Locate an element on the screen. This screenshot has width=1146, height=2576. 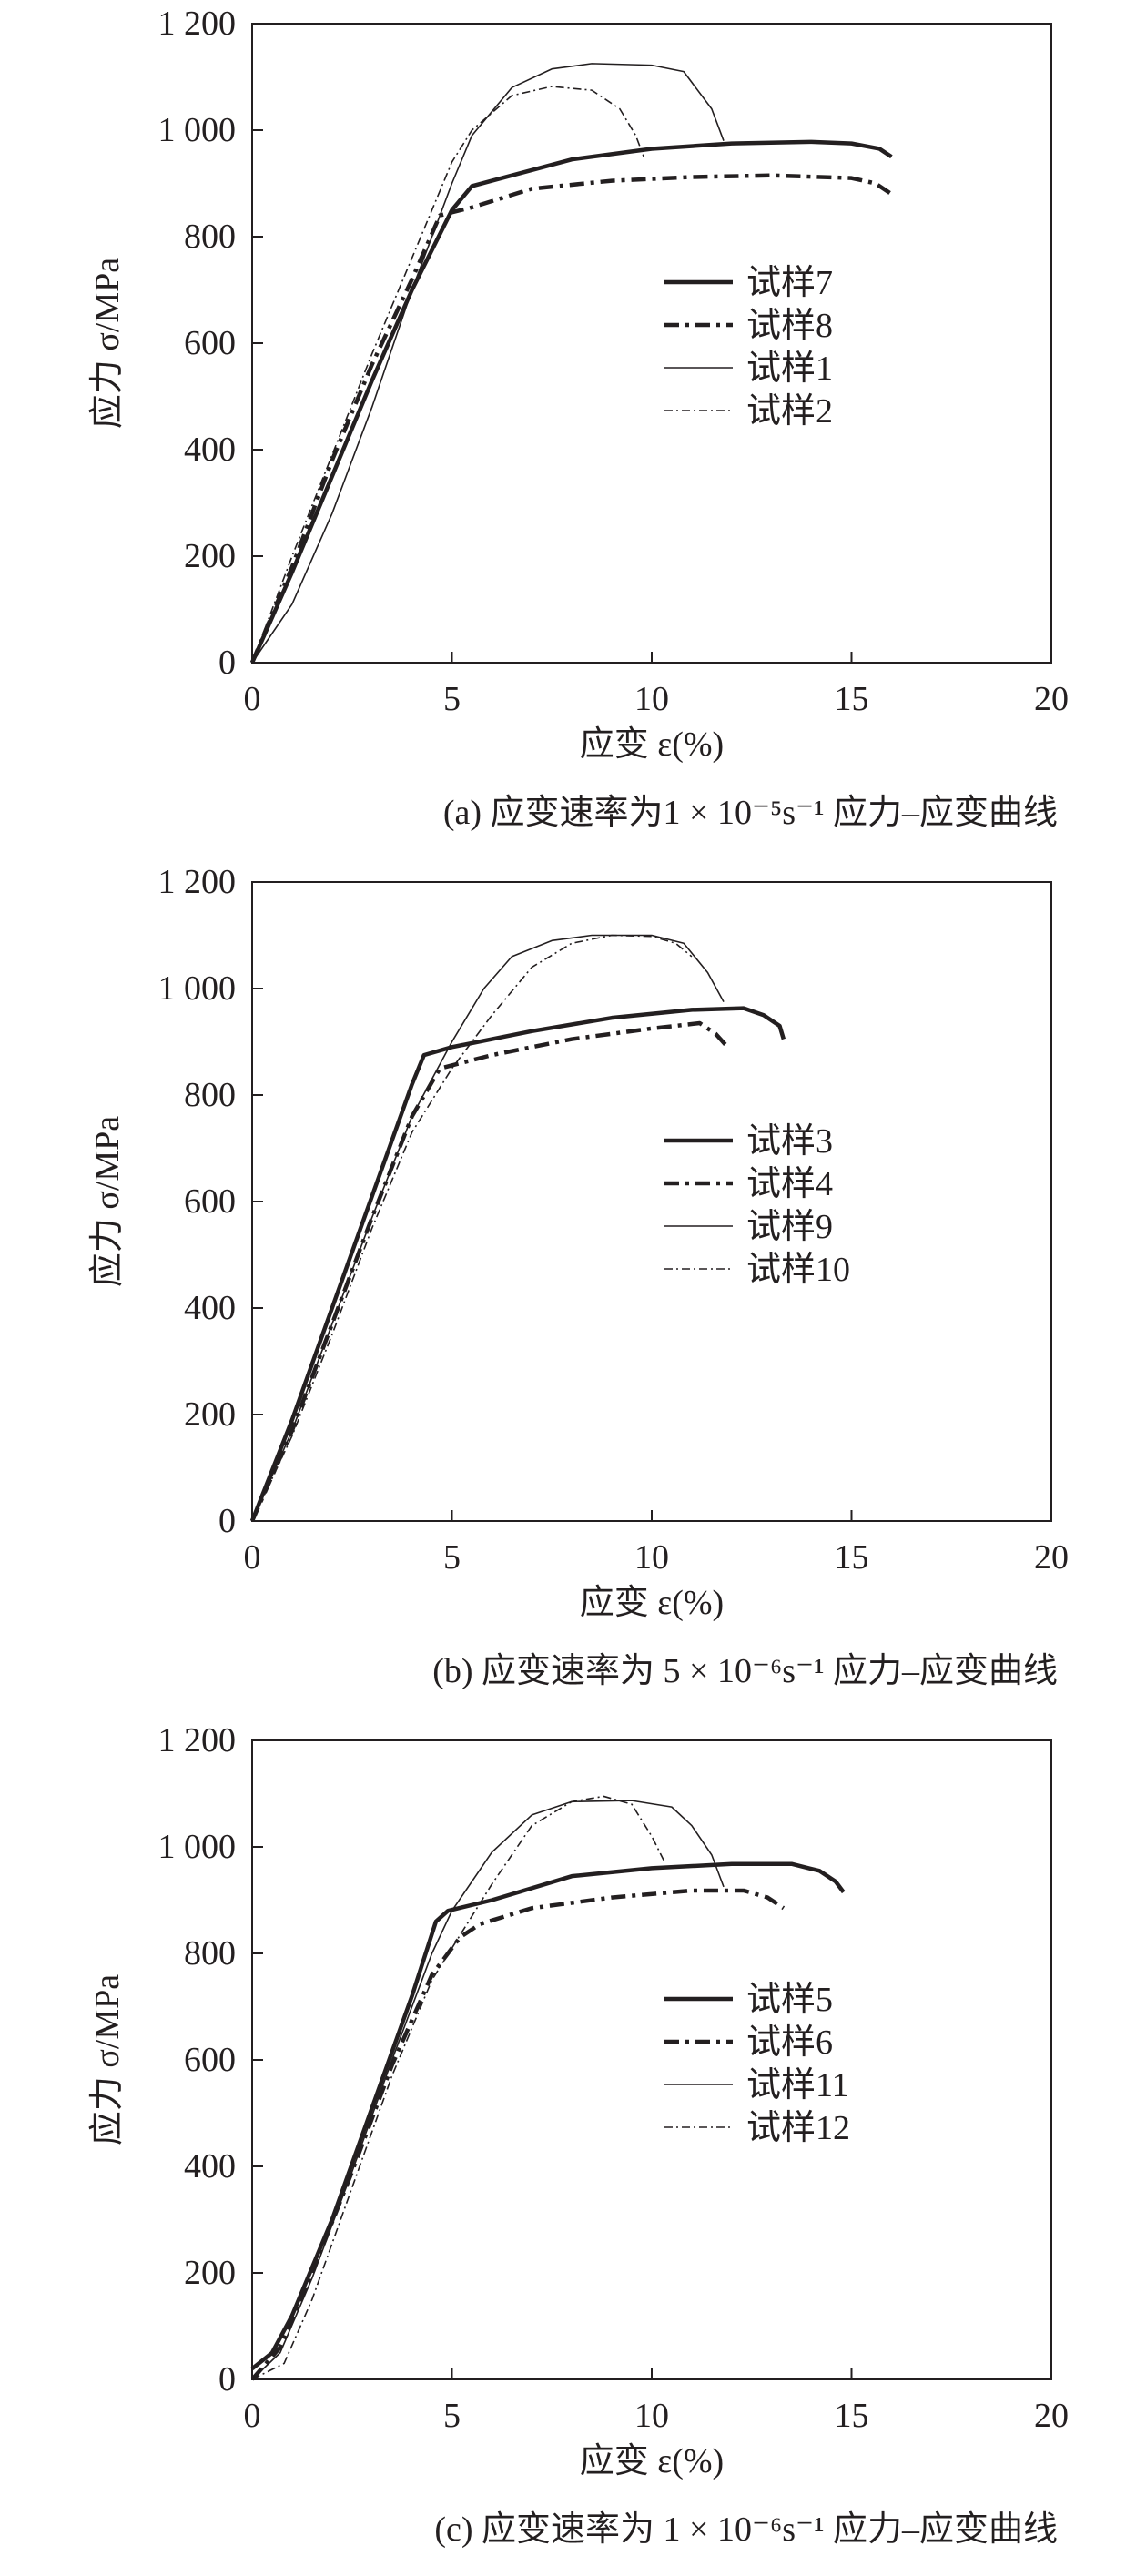
legend-label: 试样7 is located at coordinates (789, 283).